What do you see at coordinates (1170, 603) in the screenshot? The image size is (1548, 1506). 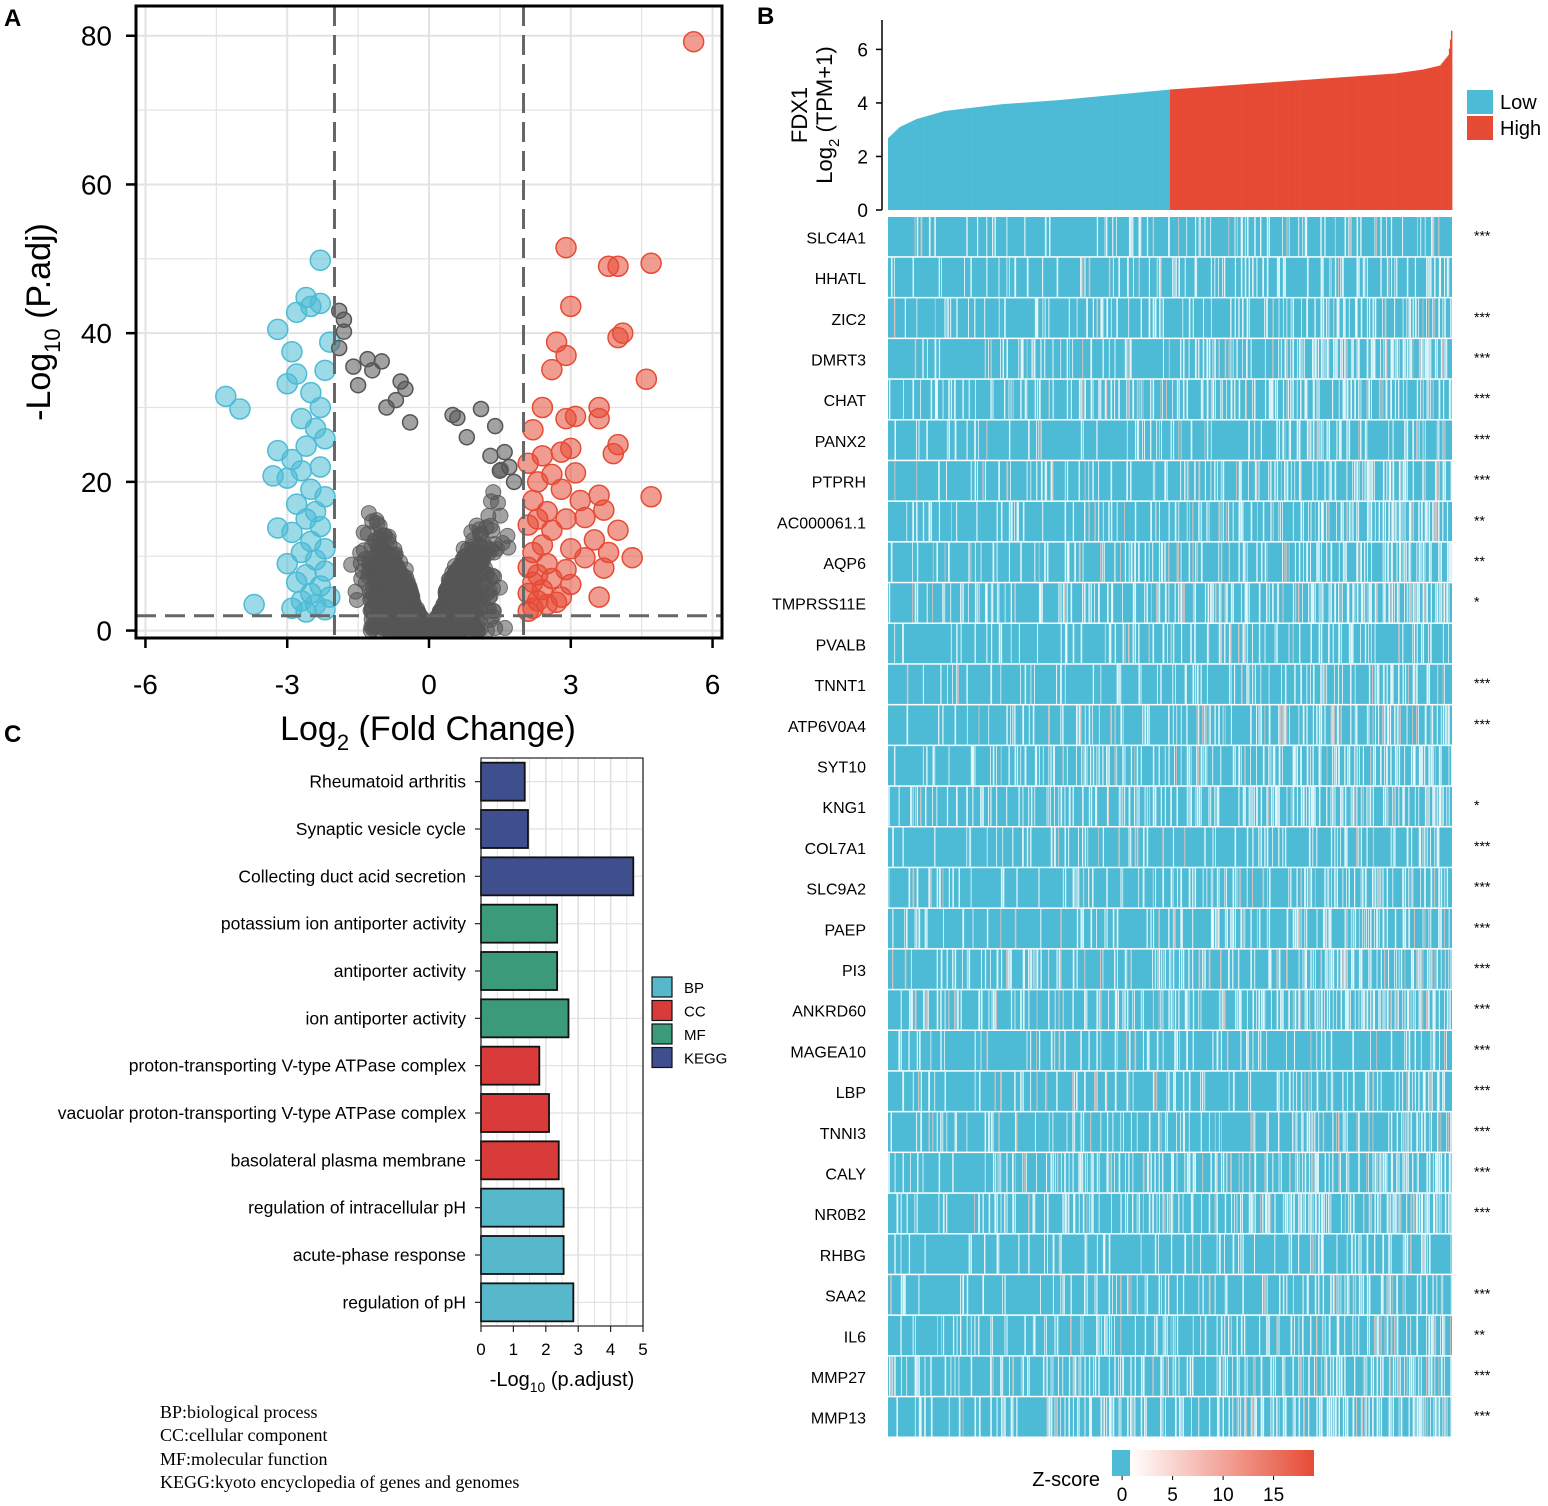 I see `heatmap-row` at bounding box center [1170, 603].